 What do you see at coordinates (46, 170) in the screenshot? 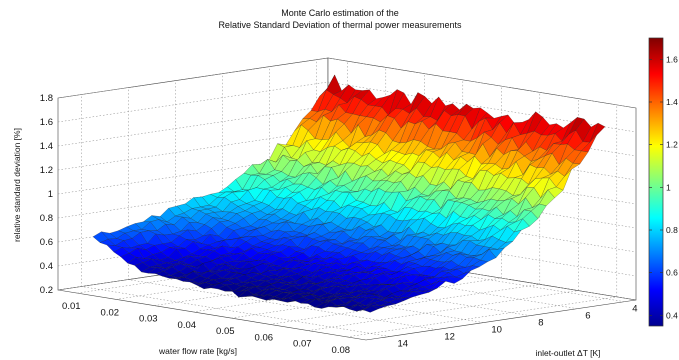
I see `z-tick-label: 1.2` at bounding box center [46, 170].